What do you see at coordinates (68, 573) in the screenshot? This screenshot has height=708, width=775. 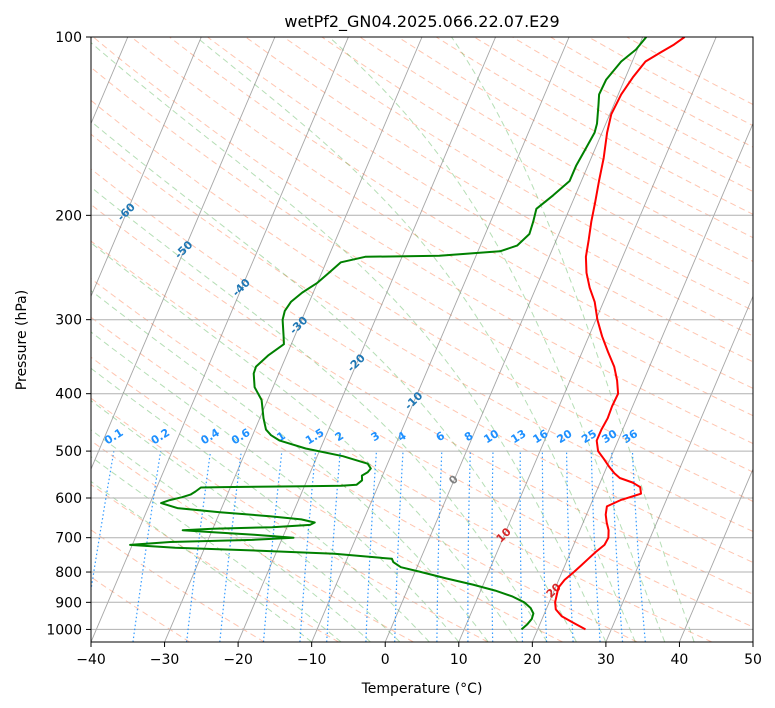 I see `y-tick-label: 800` at bounding box center [68, 573].